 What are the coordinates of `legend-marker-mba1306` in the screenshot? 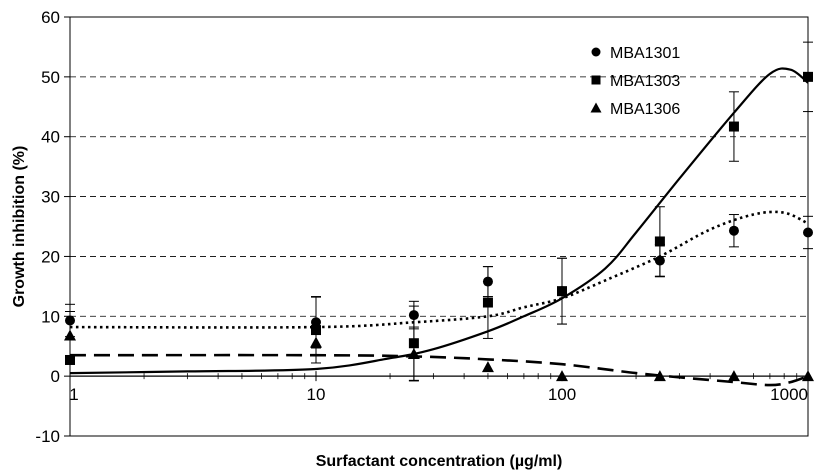 It's located at (596, 107).